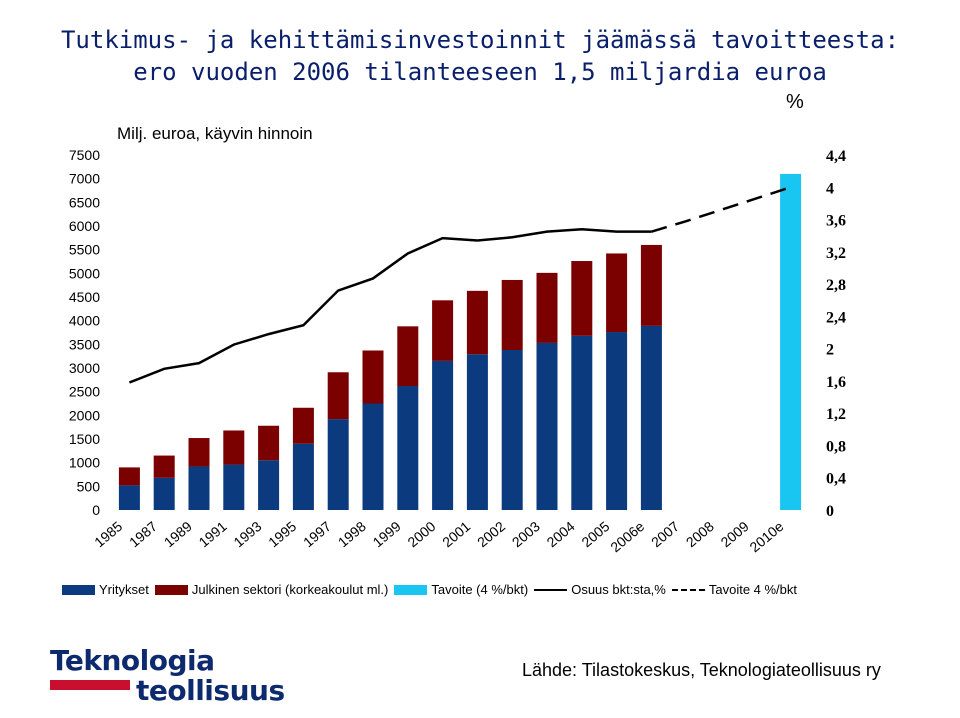  Describe the element at coordinates (411, 589) in the screenshot. I see `legend-swatch-tavoite-bar` at that location.